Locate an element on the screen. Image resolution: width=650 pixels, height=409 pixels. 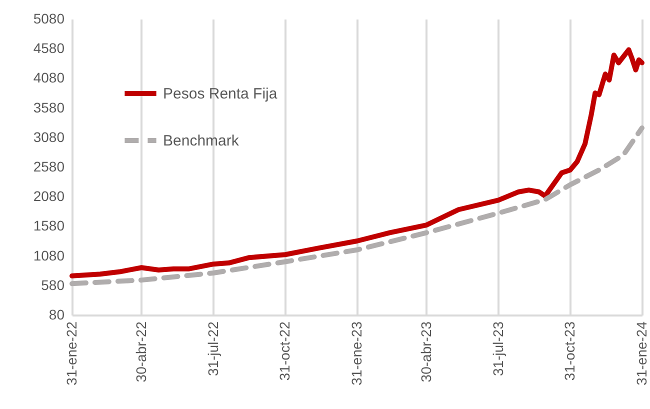
x-tick-label: 30-abr-23 is located at coordinates (426, 351).